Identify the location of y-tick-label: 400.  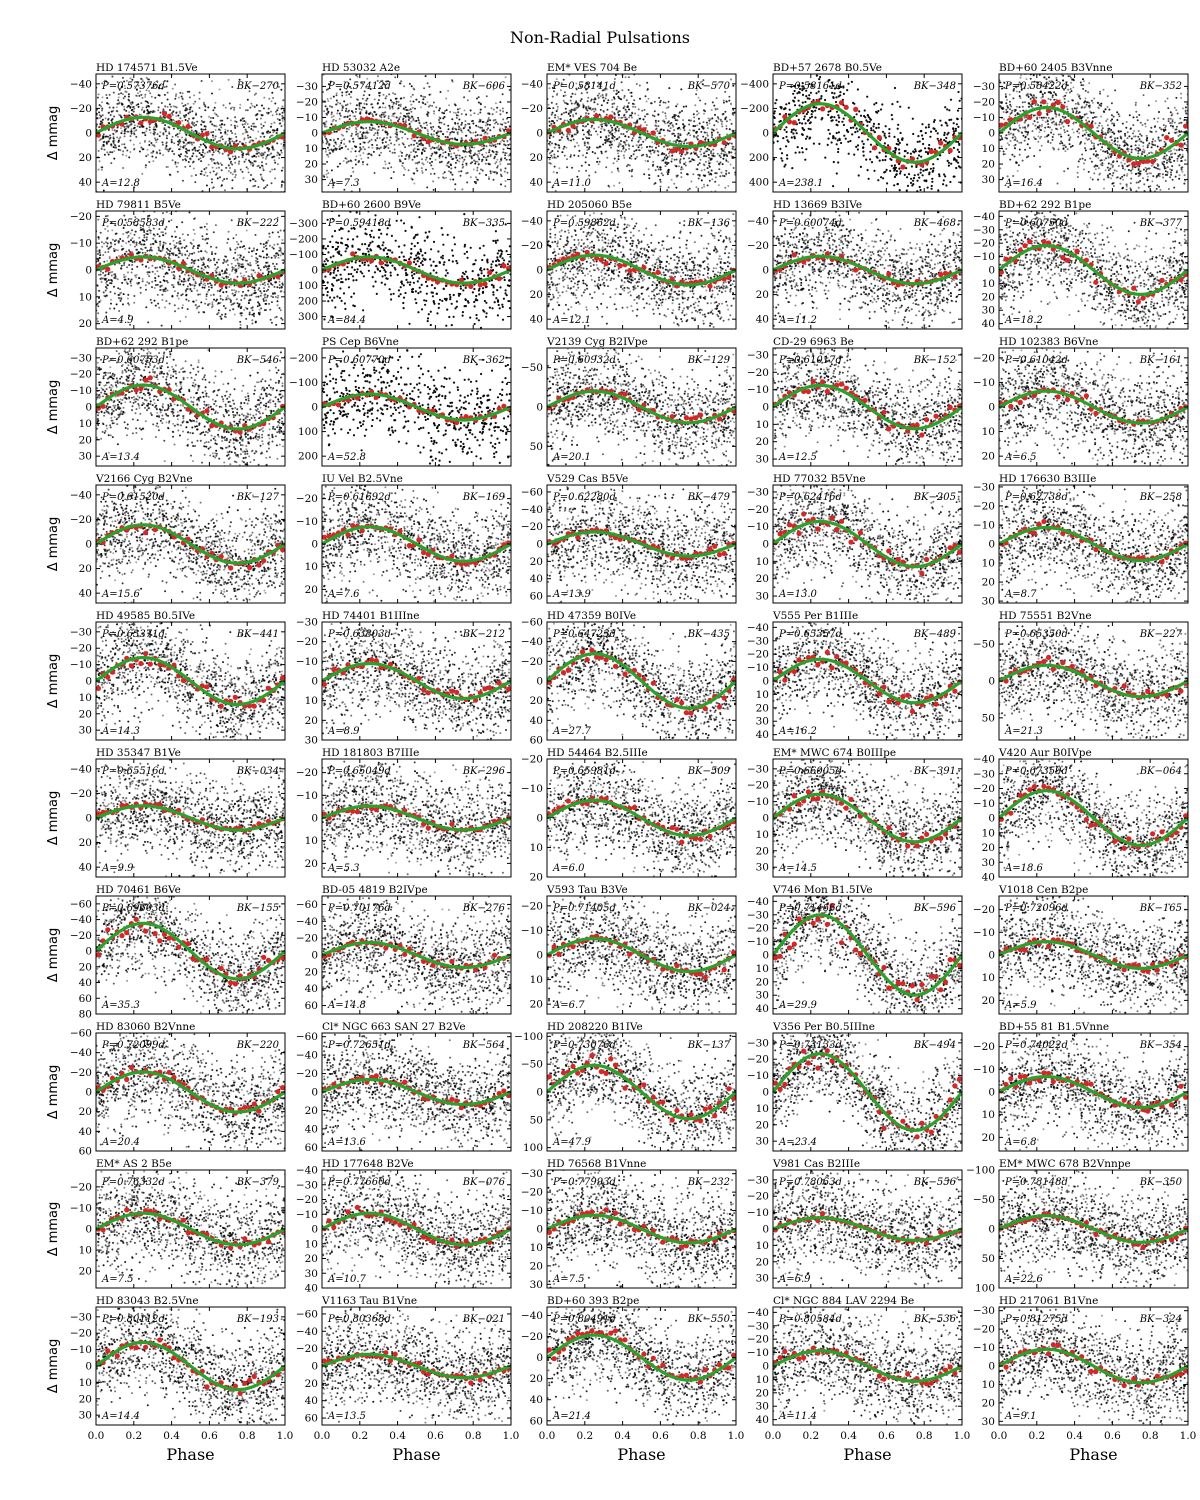
(759, 183).